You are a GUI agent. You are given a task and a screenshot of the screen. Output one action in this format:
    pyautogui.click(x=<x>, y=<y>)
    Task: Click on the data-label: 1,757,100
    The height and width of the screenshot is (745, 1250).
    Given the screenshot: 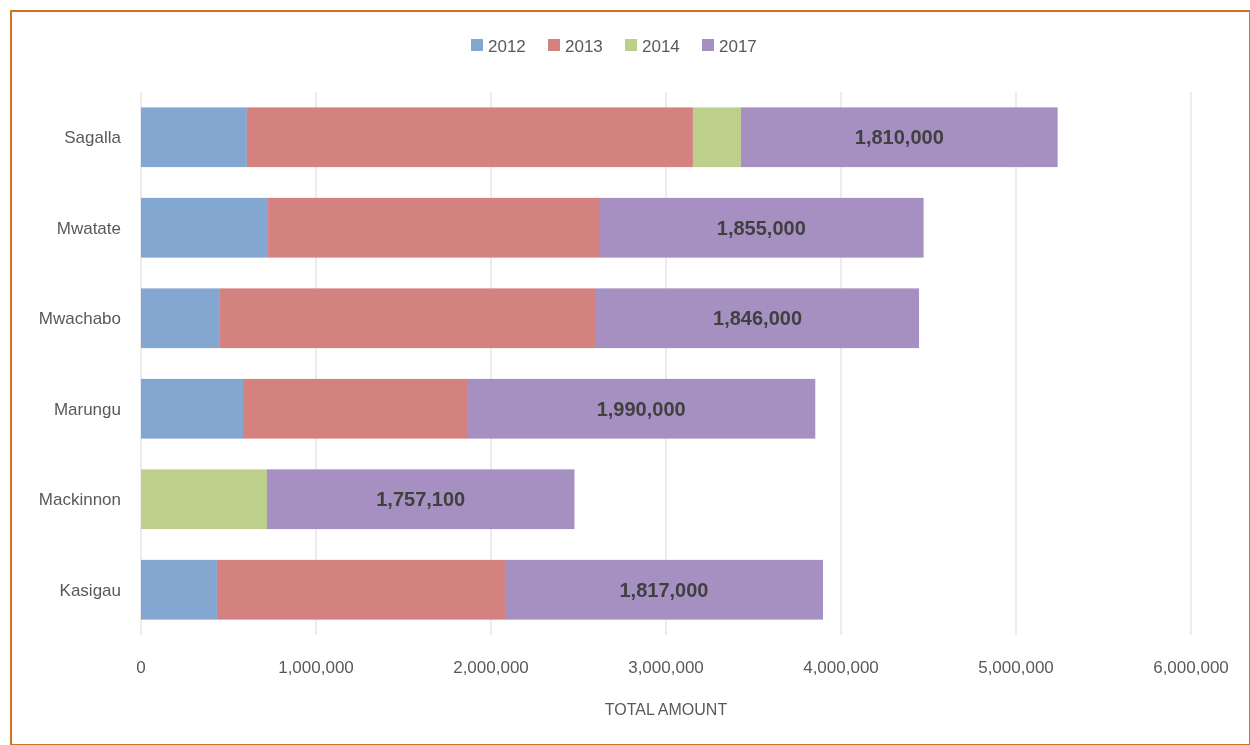 What is the action you would take?
    pyautogui.click(x=421, y=499)
    